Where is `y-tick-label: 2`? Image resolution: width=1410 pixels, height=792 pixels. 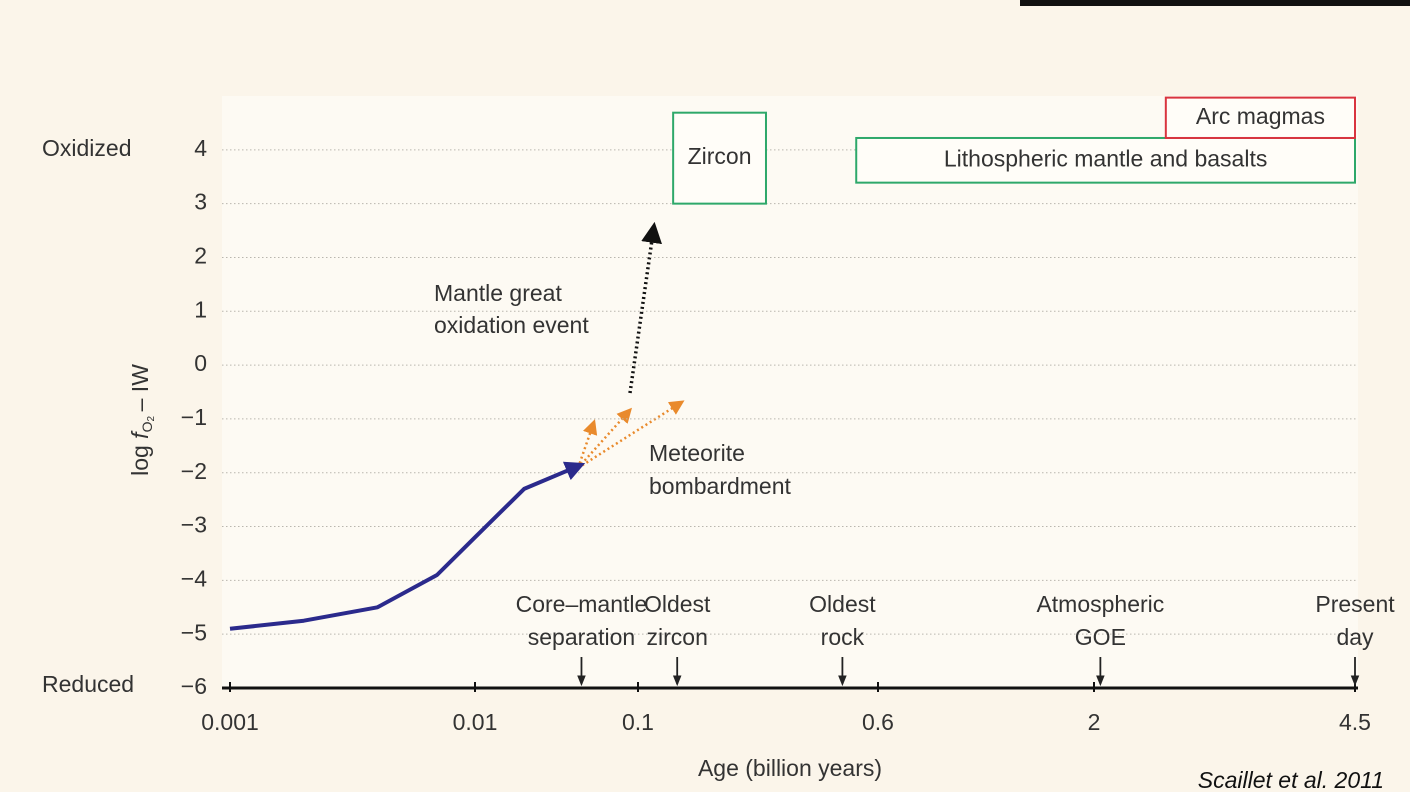
y-tick-label: 2 is located at coordinates (200, 256).